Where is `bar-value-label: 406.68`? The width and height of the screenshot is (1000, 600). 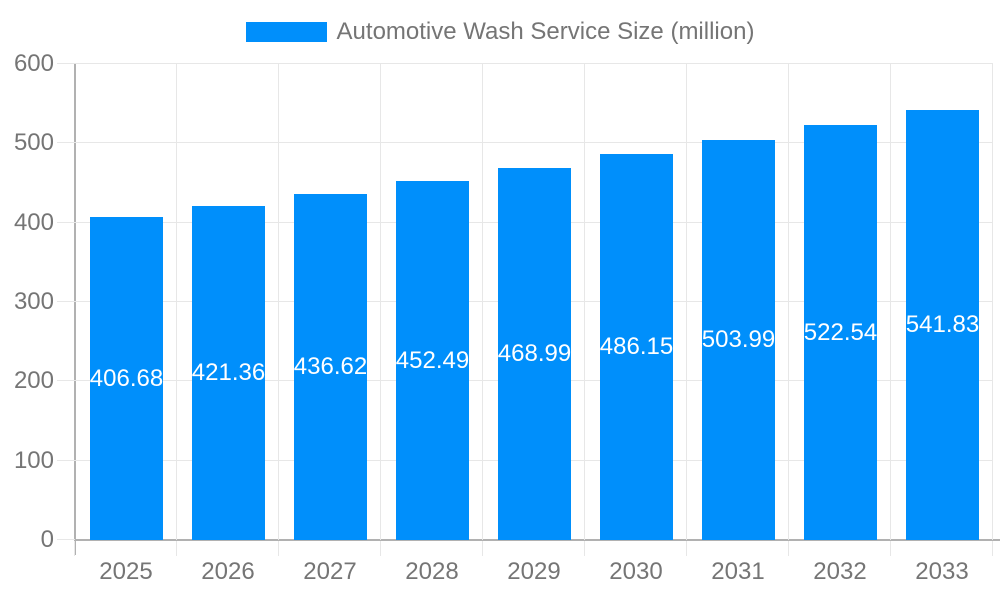 bar-value-label: 406.68 is located at coordinates (126, 378).